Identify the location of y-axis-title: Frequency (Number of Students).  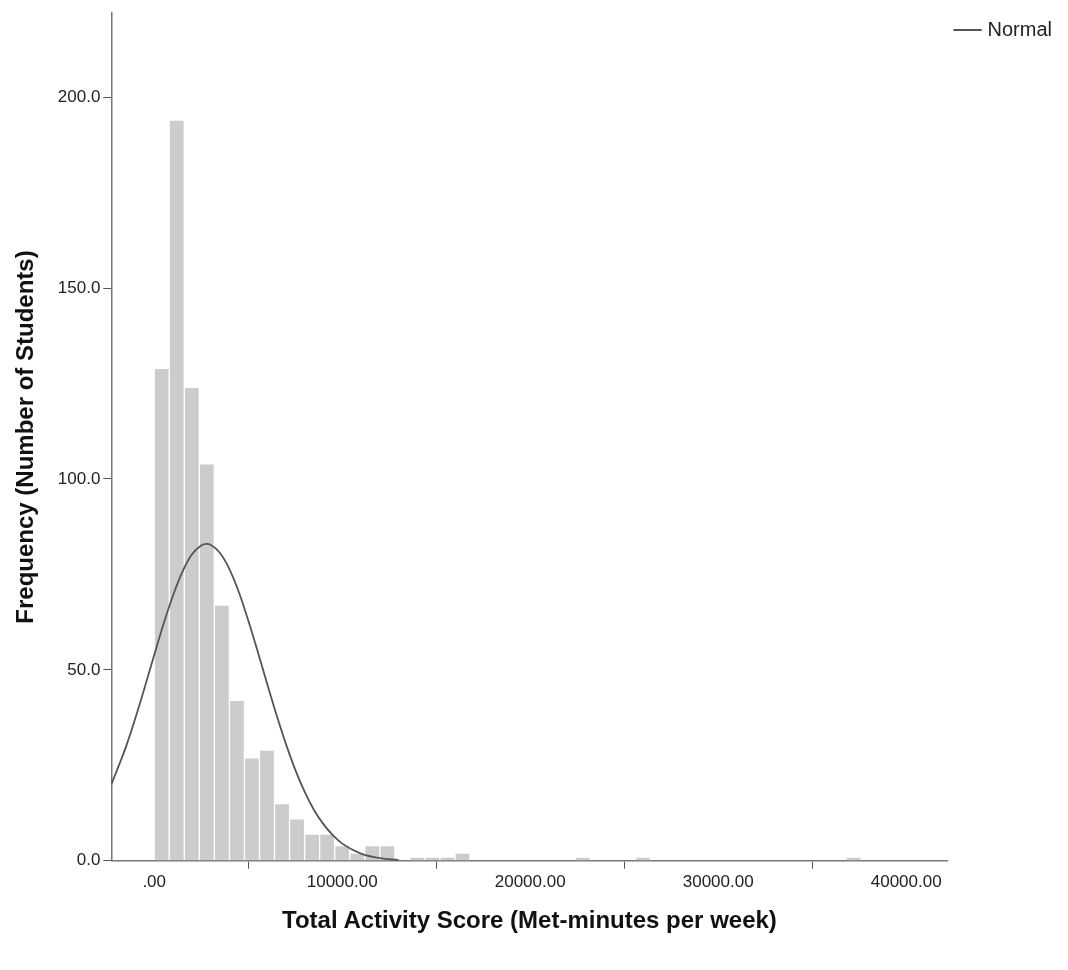
(25, 437).